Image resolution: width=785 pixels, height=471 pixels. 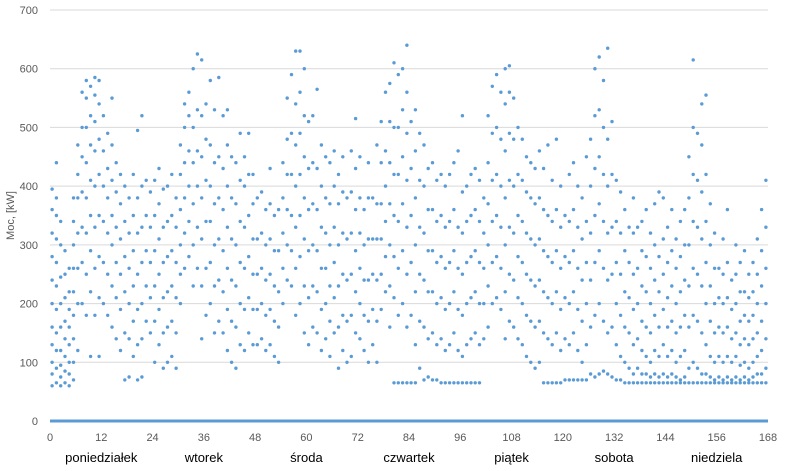 I want to click on x-tick-label: 12, so click(x=101, y=438).